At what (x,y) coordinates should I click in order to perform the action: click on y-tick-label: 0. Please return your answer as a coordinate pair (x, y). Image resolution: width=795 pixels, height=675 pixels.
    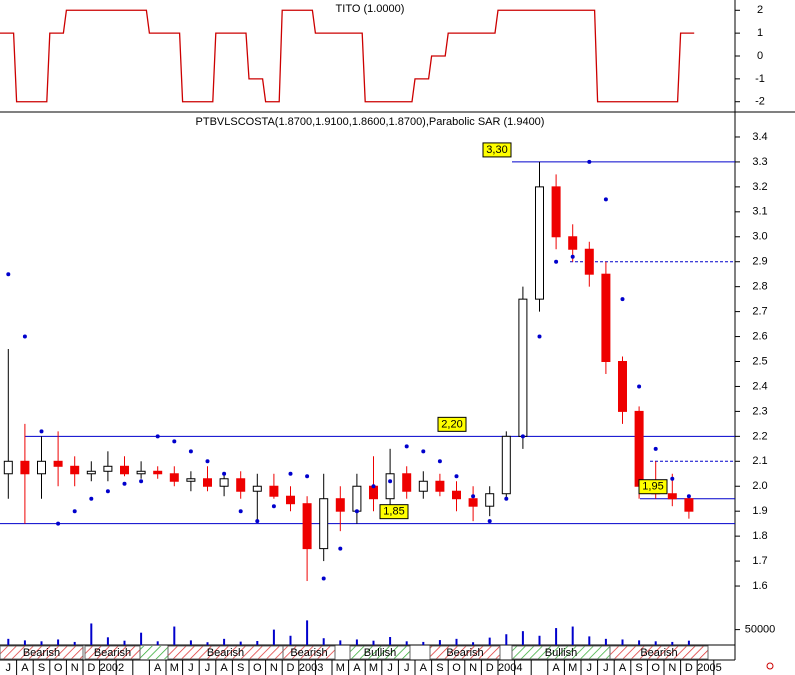
    Looking at the image, I should click on (760, 56).